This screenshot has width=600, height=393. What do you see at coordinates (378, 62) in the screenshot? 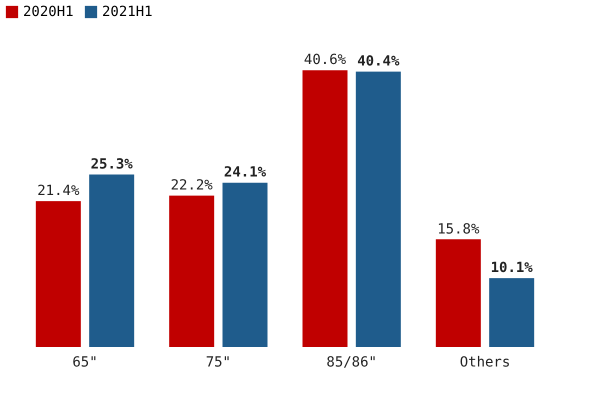
I see `data-label: 40.4%` at bounding box center [378, 62].